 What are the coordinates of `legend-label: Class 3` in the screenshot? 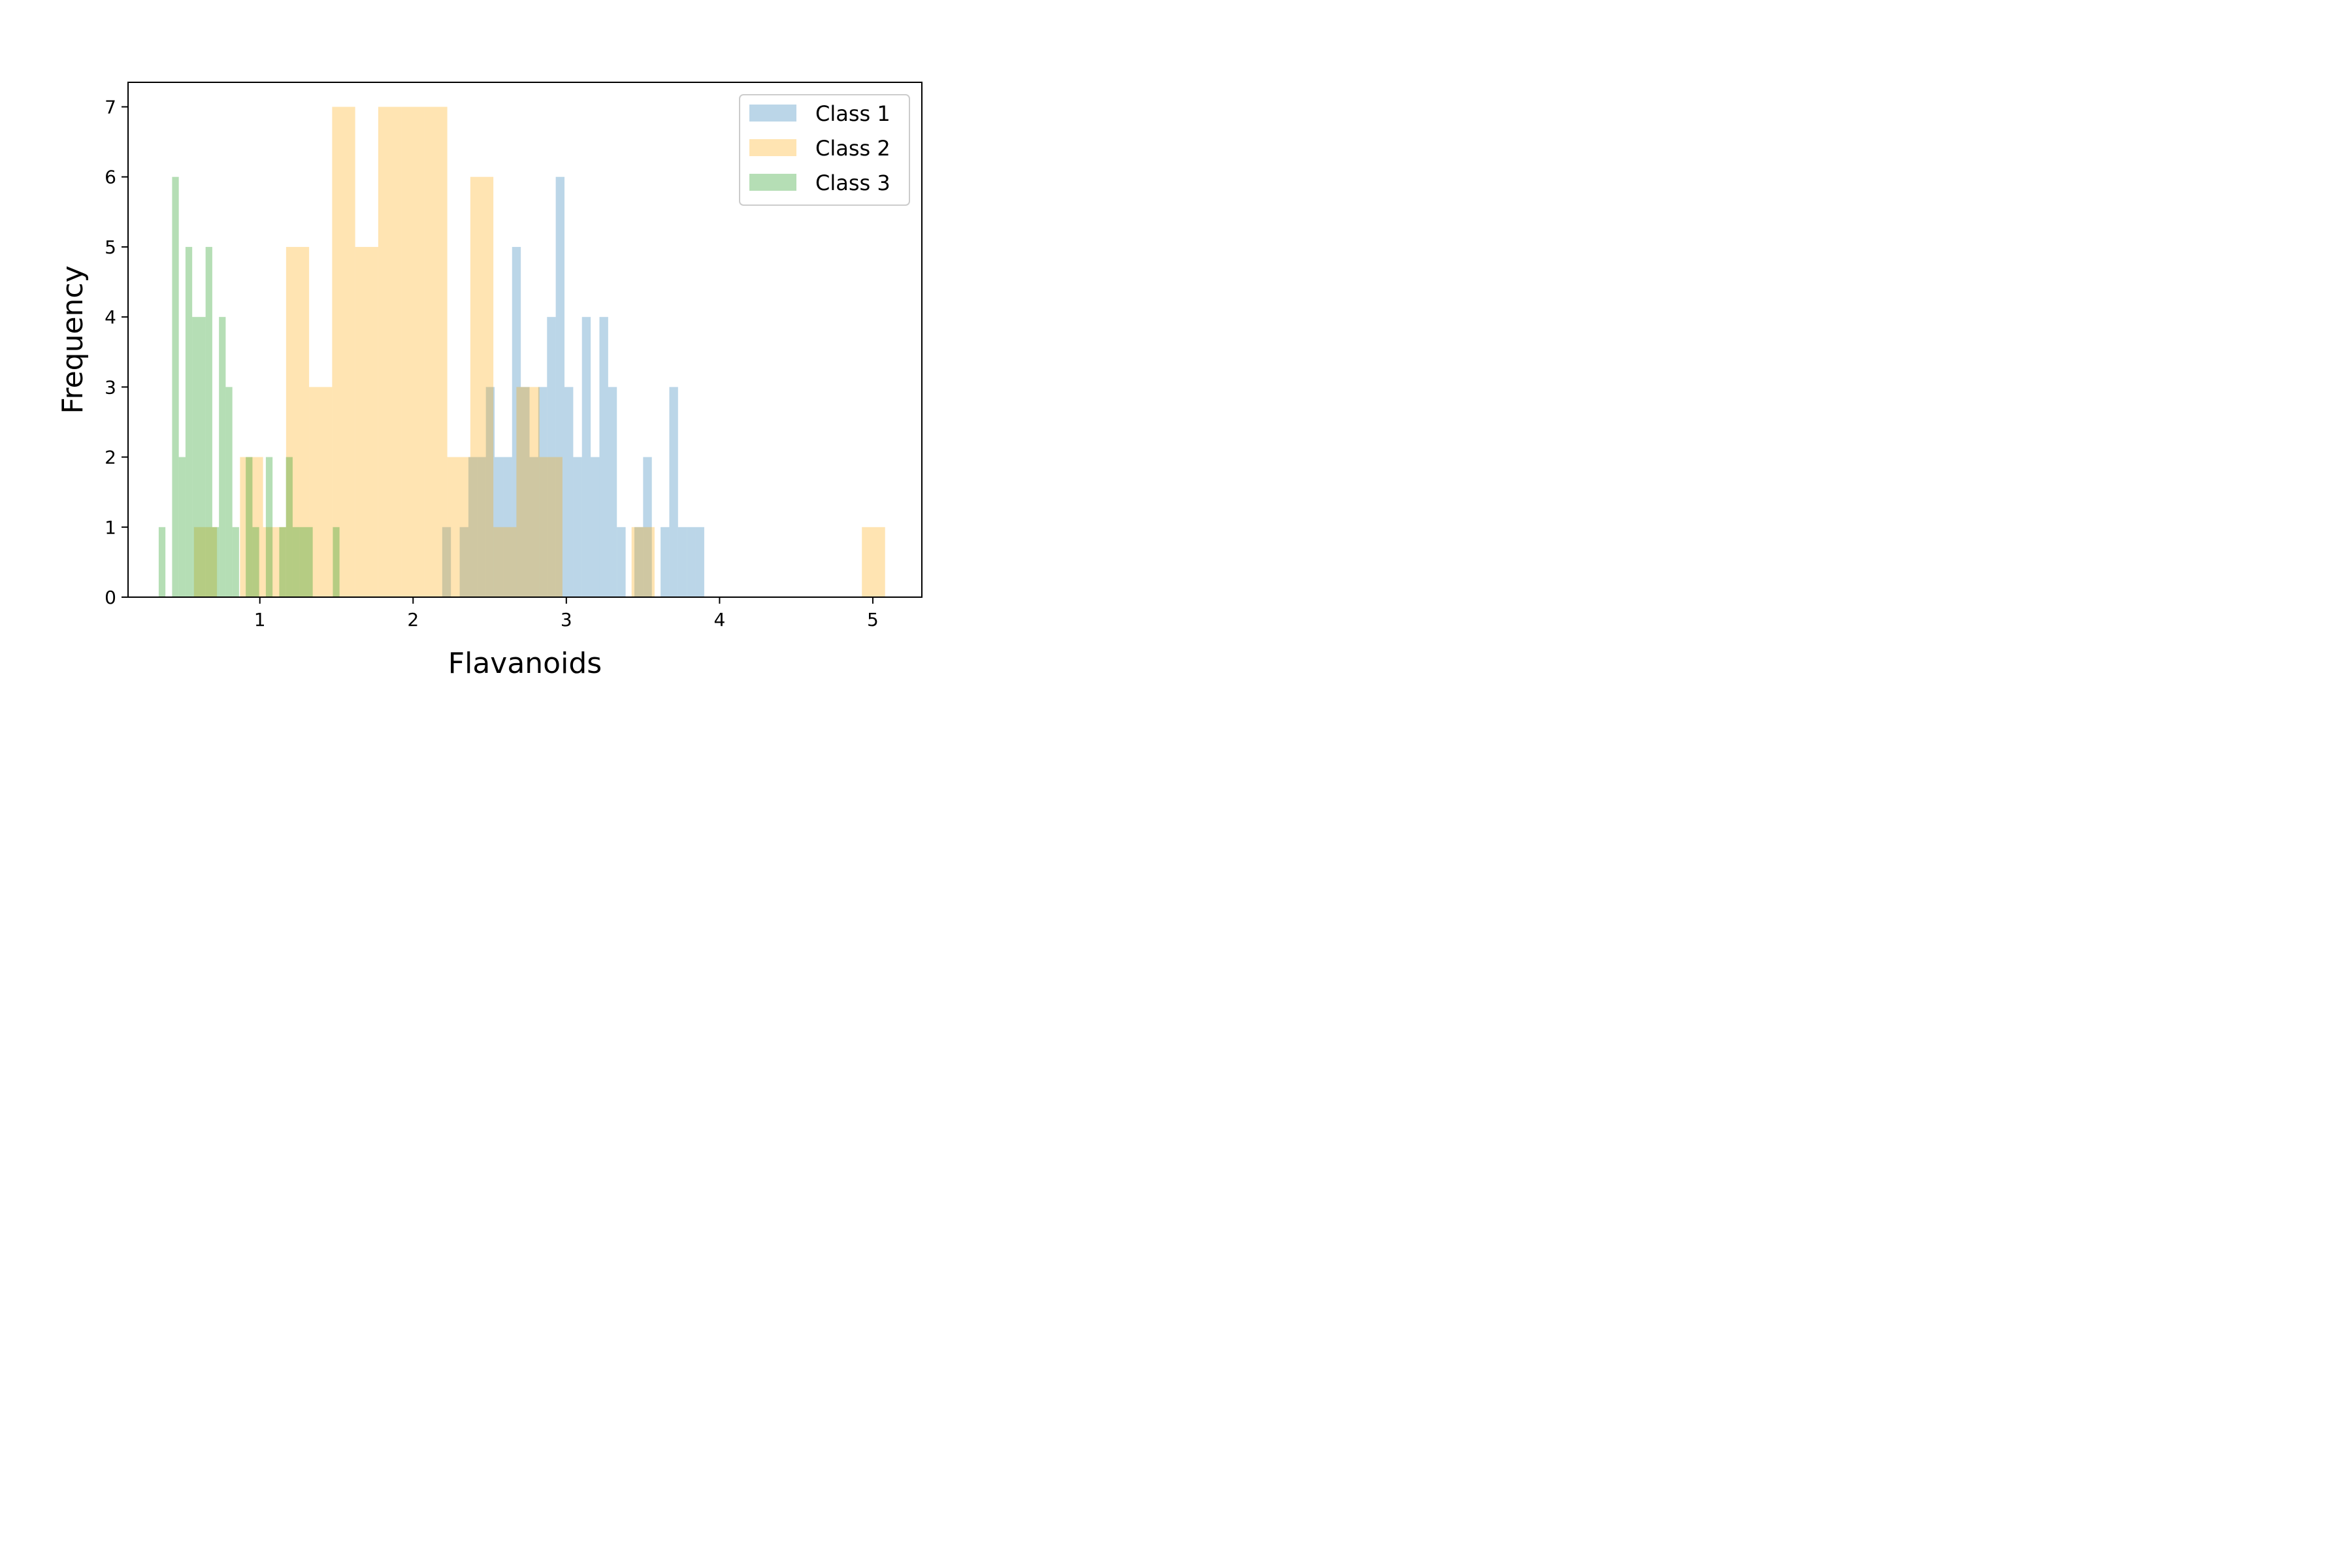 It's located at (852, 183).